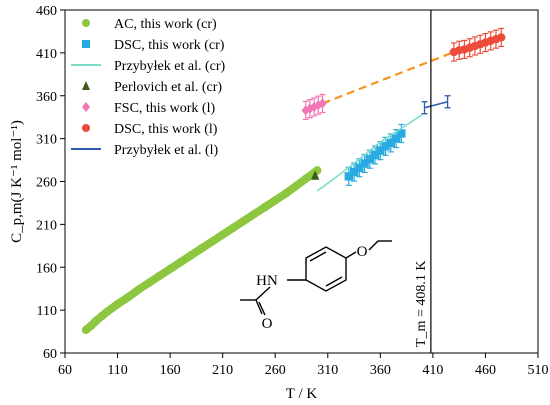  I want to click on legend-entry: Przybyłek et al. (l), so click(145, 150).